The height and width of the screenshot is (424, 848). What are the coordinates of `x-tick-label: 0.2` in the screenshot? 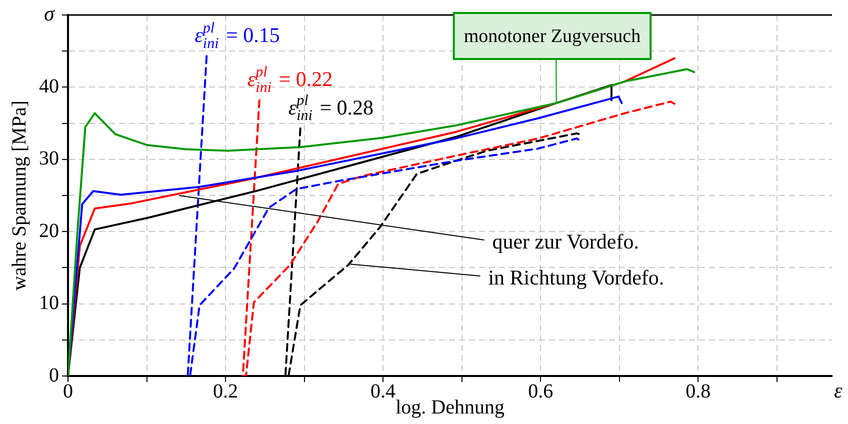 It's located at (225, 391).